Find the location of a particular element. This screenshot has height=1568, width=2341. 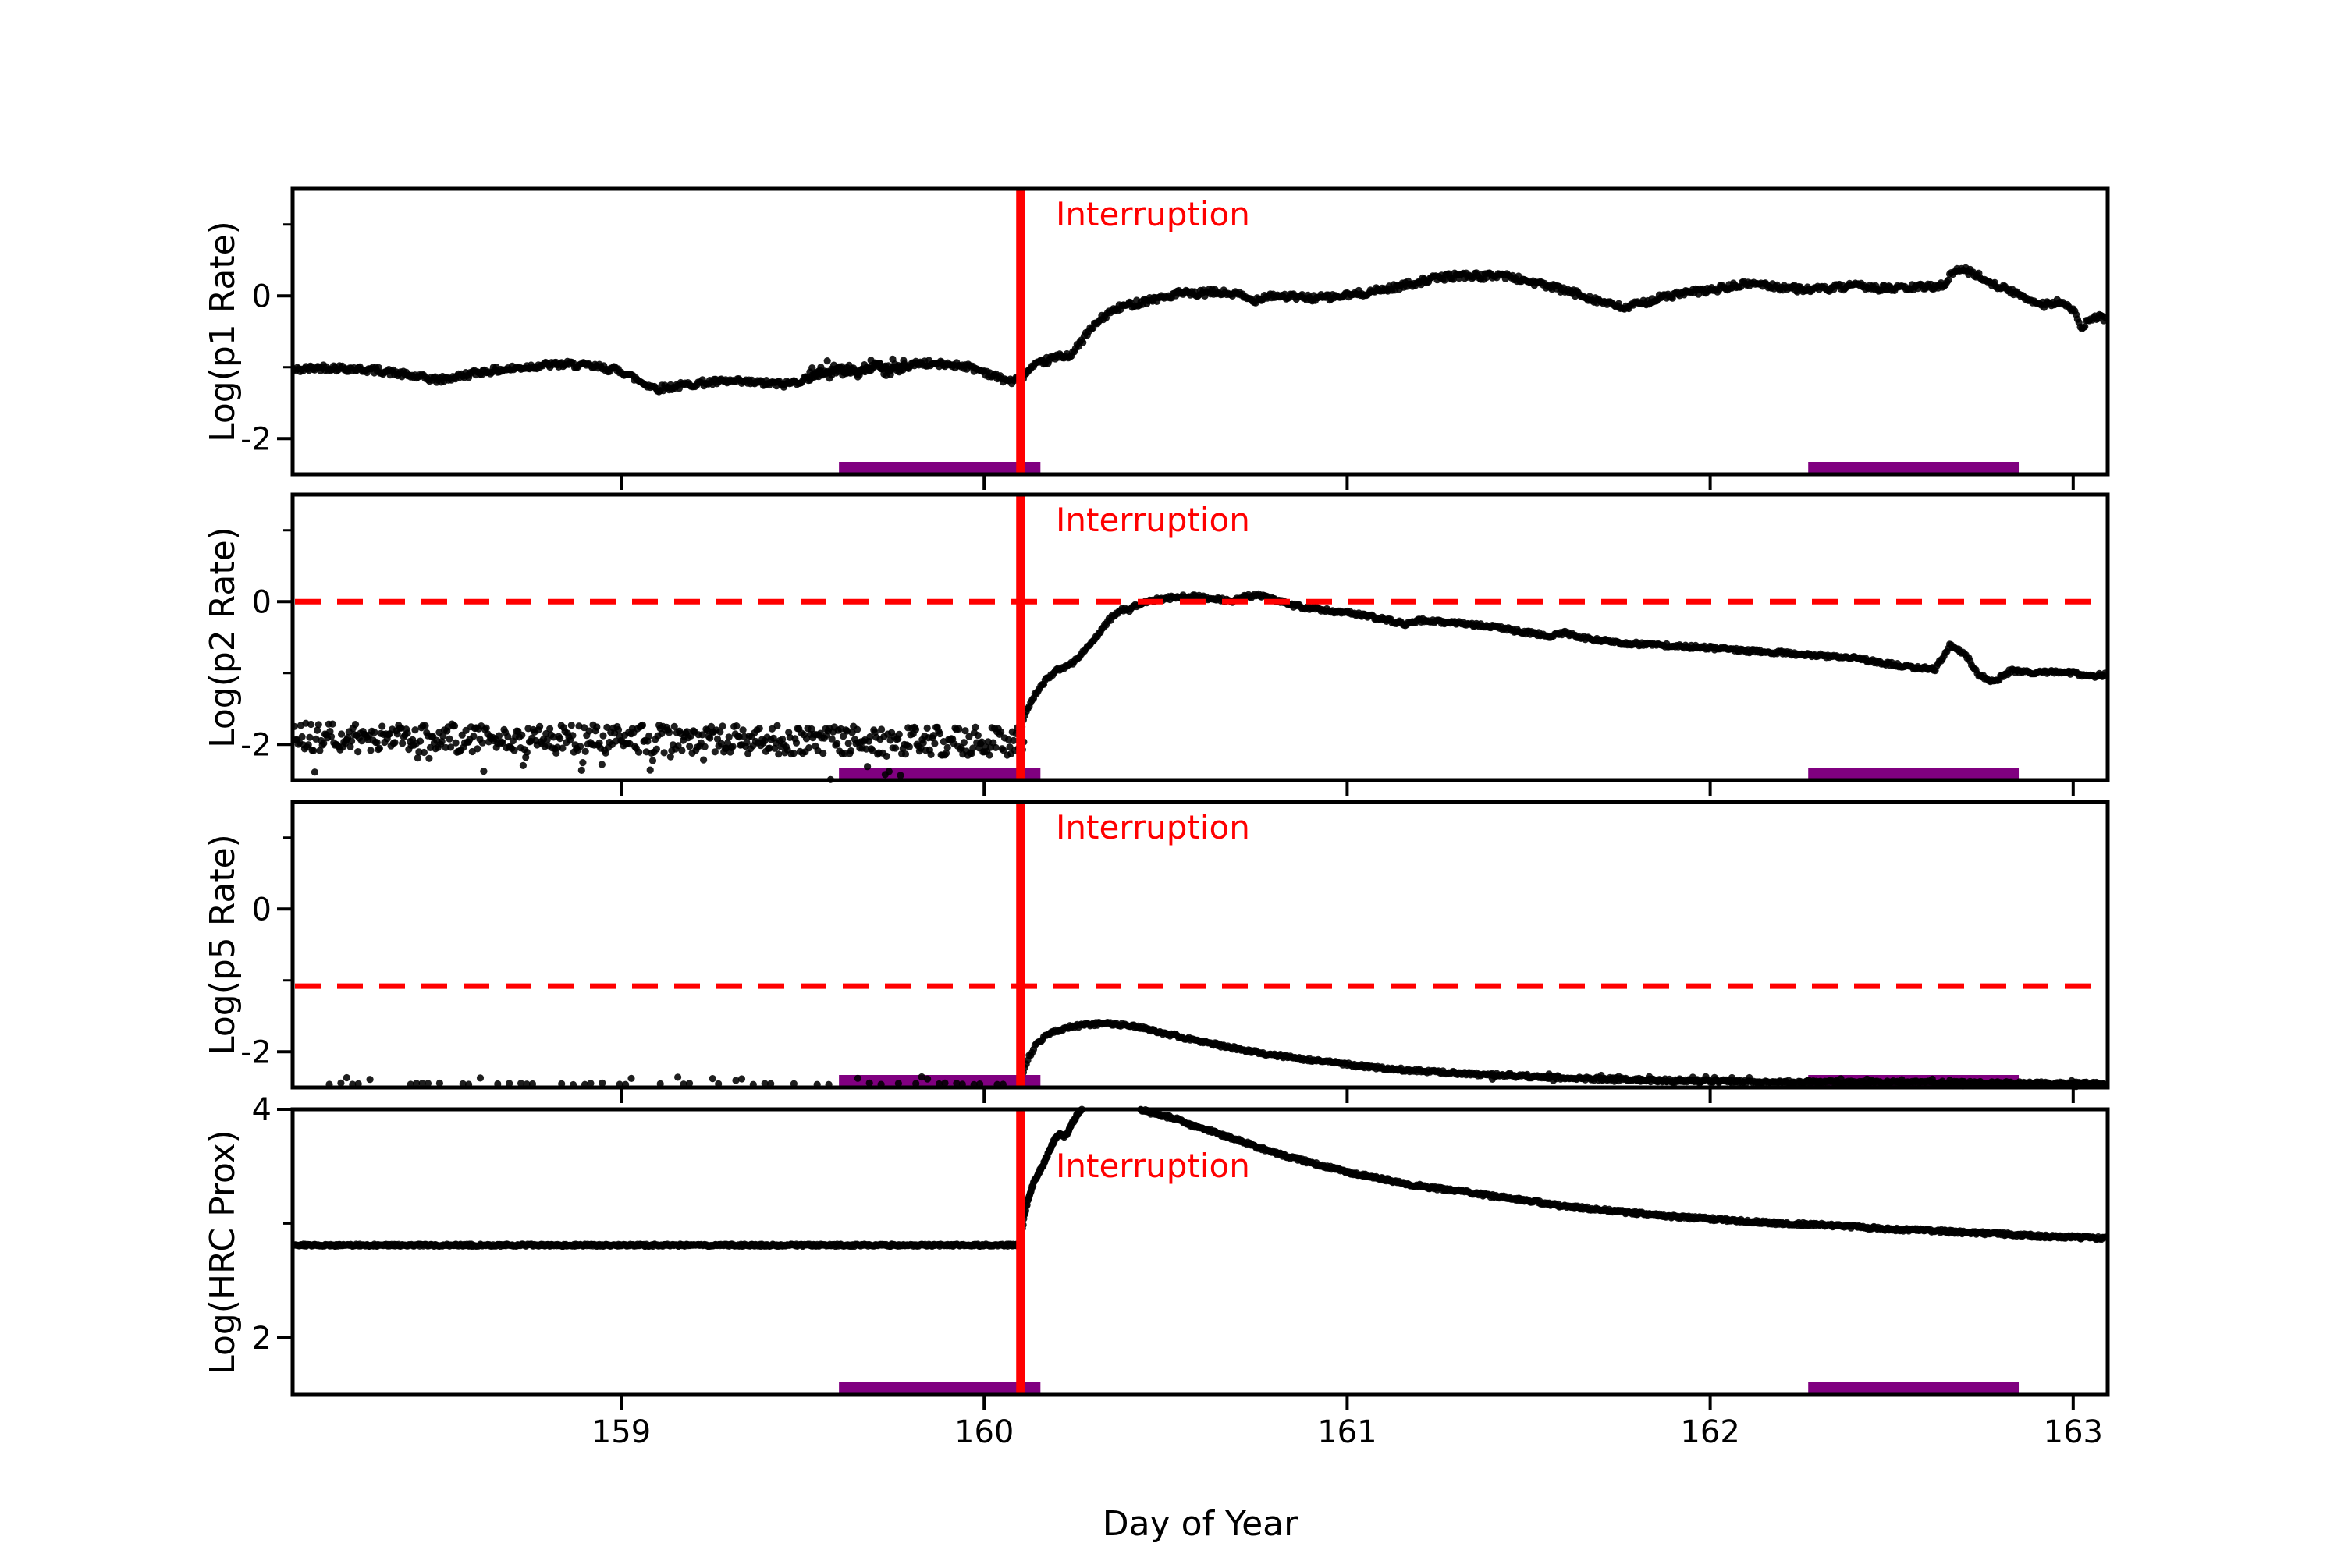

y-tick-label: 2 is located at coordinates (262, 1339).